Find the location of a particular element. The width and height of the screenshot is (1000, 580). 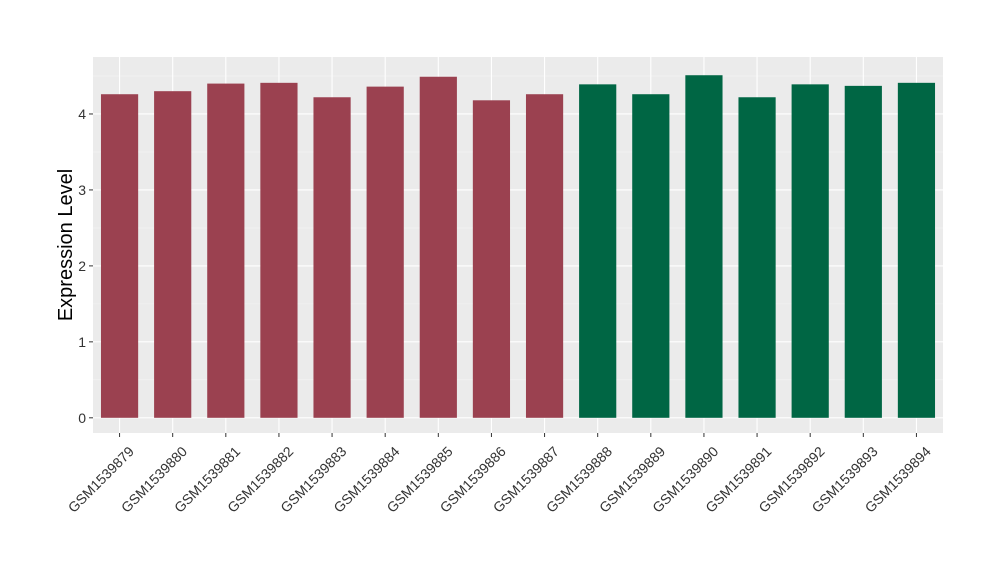

y-tick-label: 4 is located at coordinates (82, 114).